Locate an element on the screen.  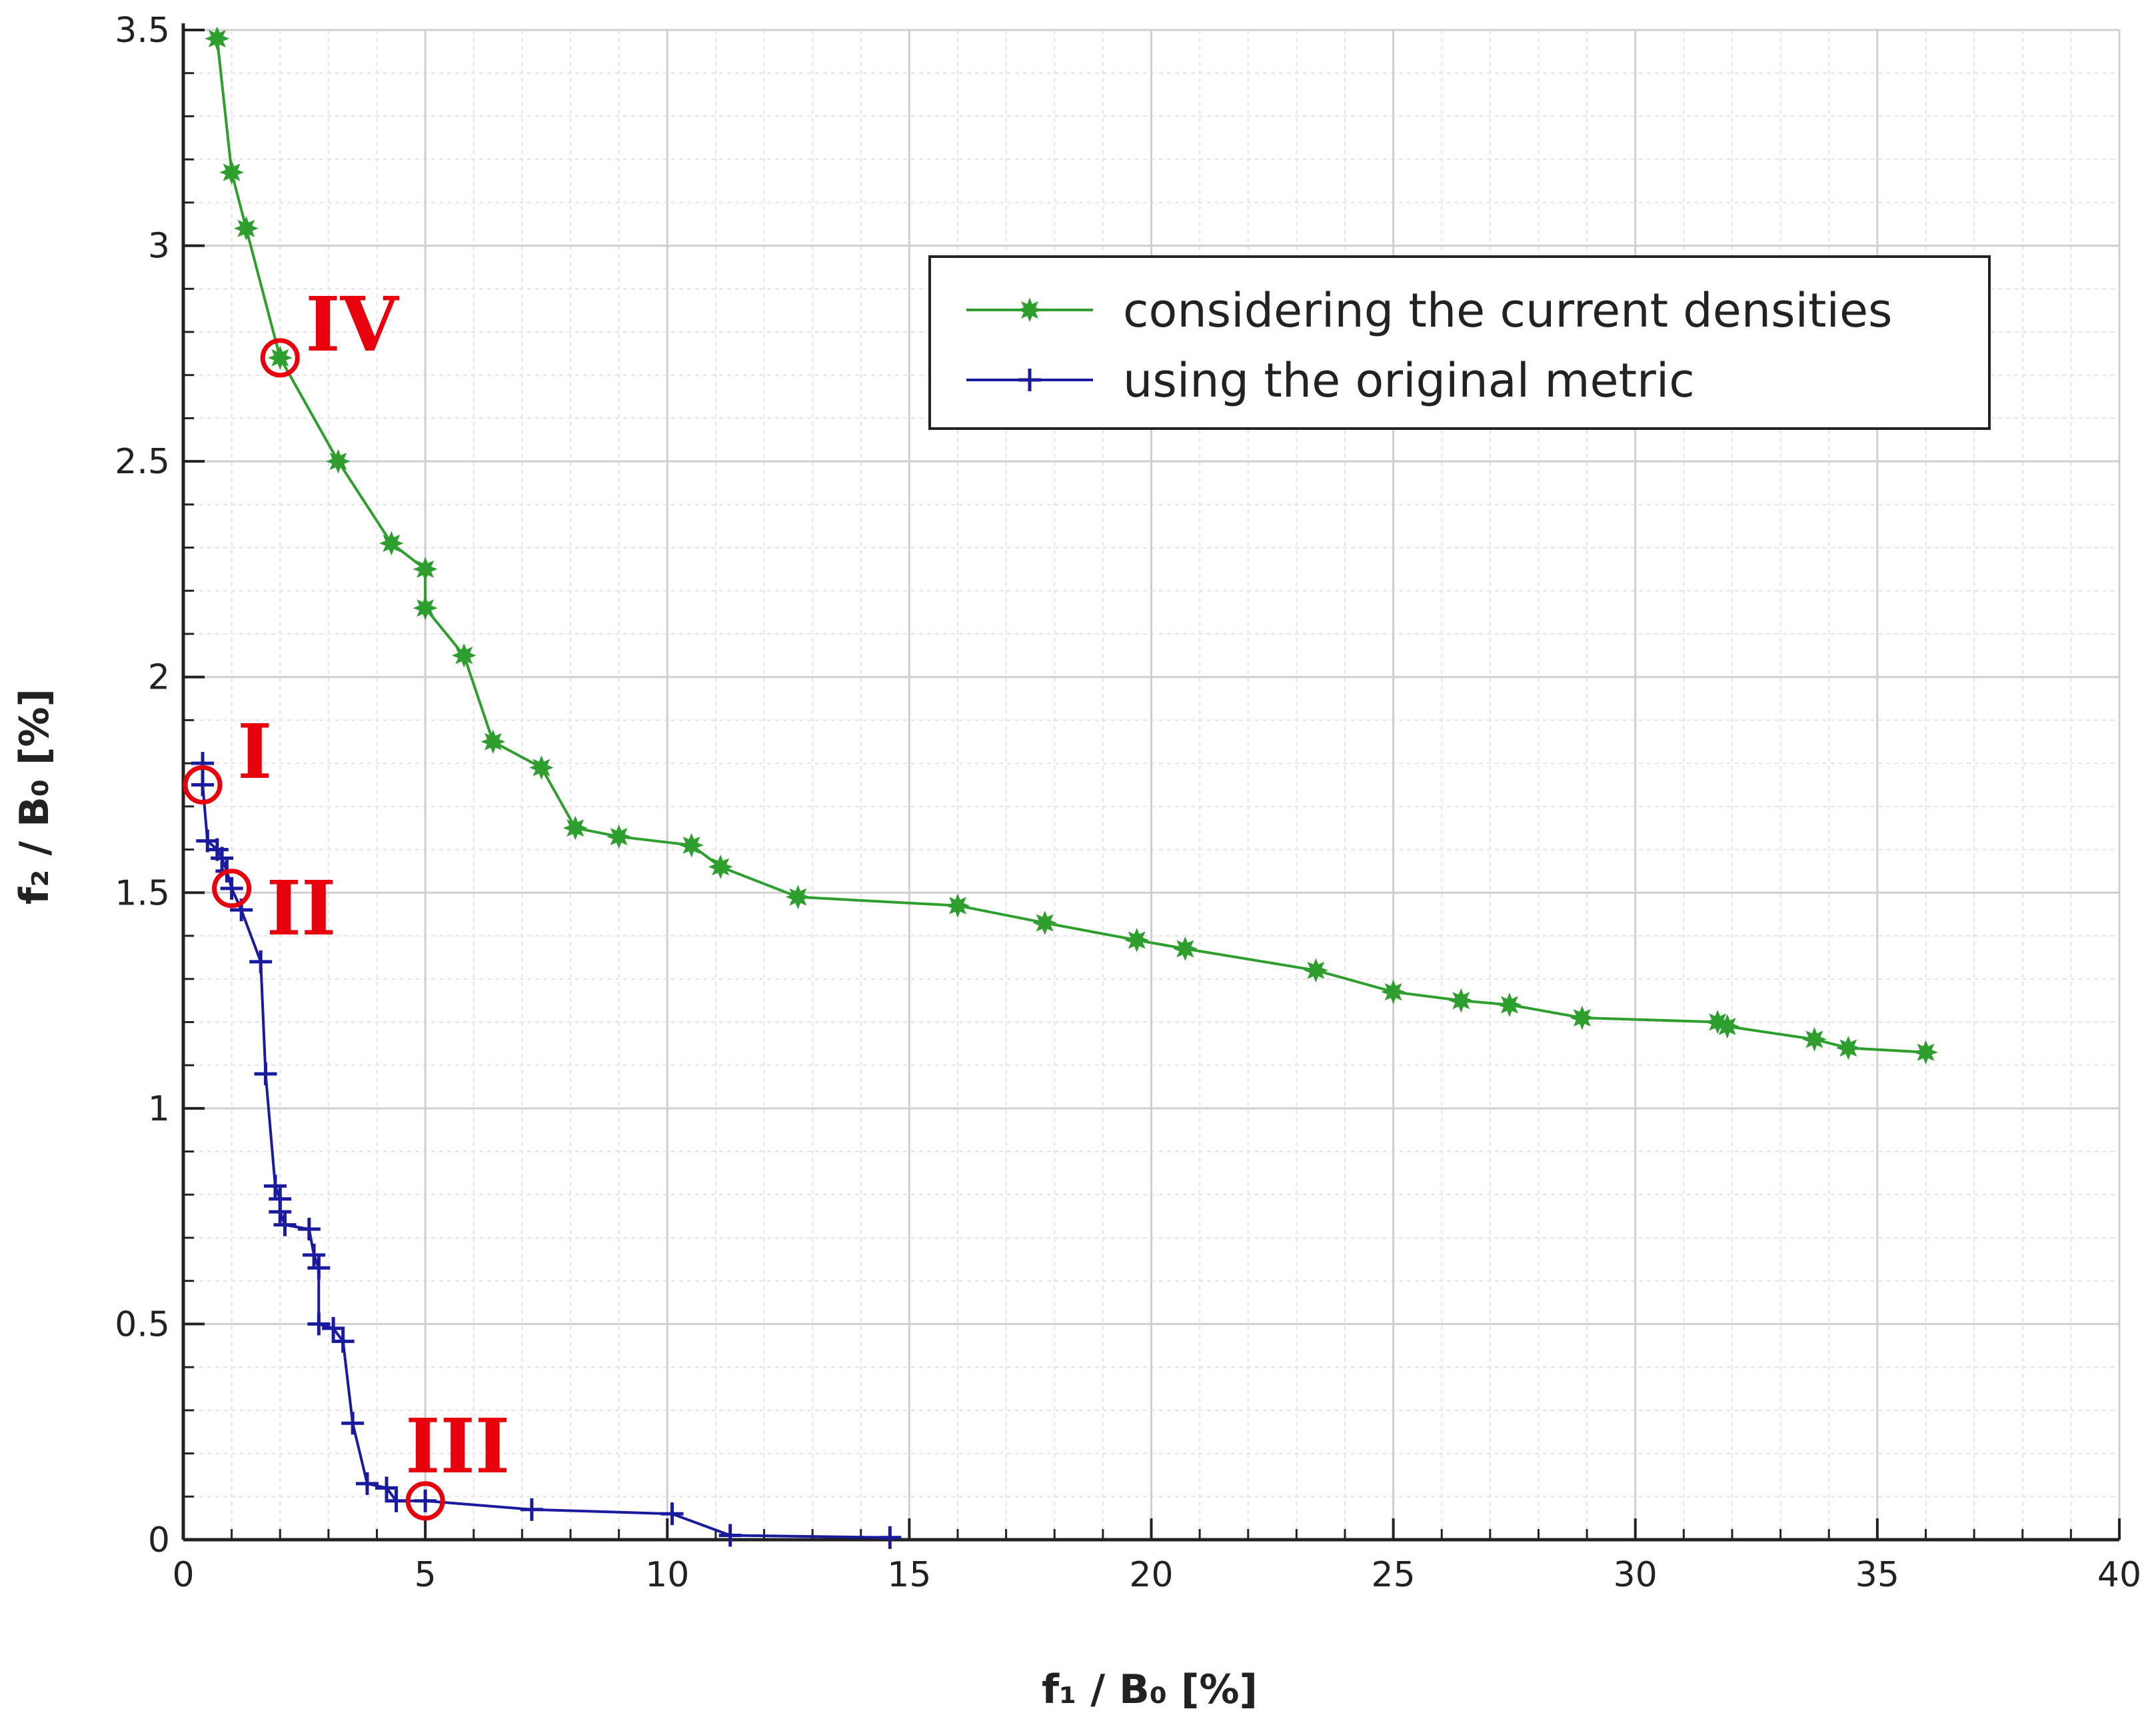
x-tick-label: 10 is located at coordinates (667, 1575).